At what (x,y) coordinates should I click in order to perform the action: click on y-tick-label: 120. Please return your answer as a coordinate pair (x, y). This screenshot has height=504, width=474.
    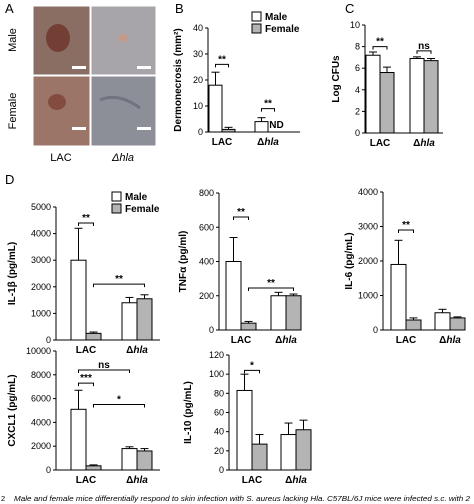
    Looking at the image, I should click on (216, 355).